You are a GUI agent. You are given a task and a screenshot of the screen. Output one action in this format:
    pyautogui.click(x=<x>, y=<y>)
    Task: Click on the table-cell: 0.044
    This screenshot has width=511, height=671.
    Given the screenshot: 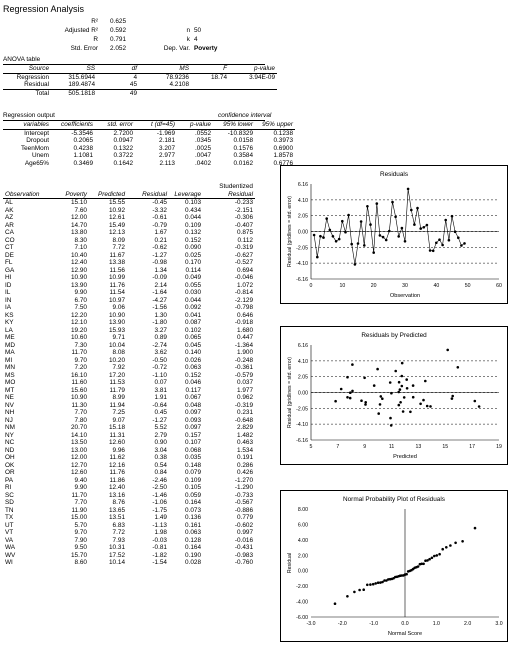 What is the action you would take?
    pyautogui.click(x=193, y=217)
    